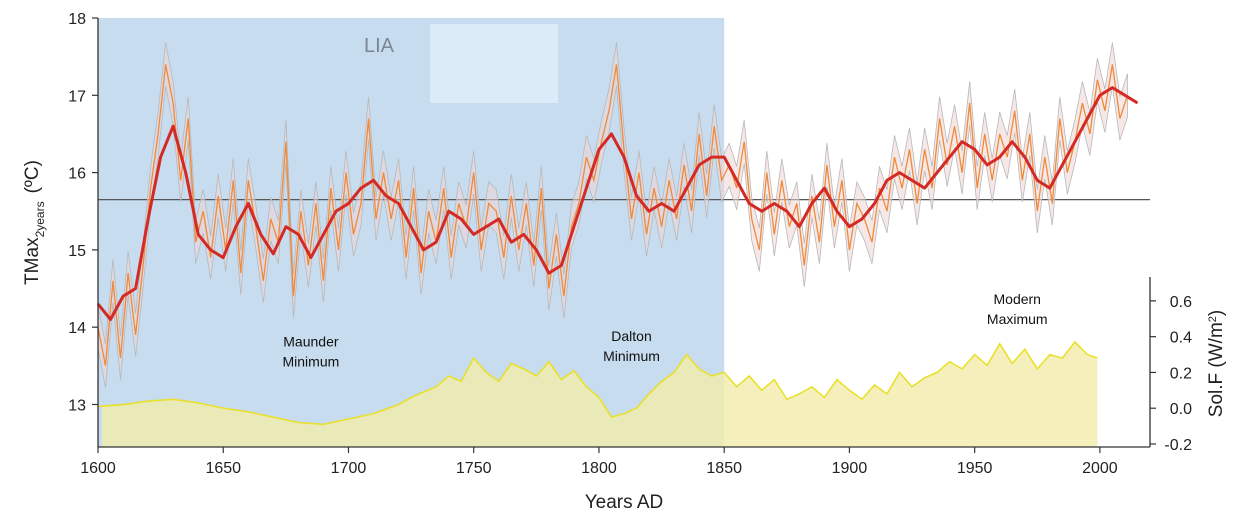 This screenshot has width=1238, height=517. What do you see at coordinates (1178, 445) in the screenshot?
I see `y2-tick-label: -0.2` at bounding box center [1178, 445].